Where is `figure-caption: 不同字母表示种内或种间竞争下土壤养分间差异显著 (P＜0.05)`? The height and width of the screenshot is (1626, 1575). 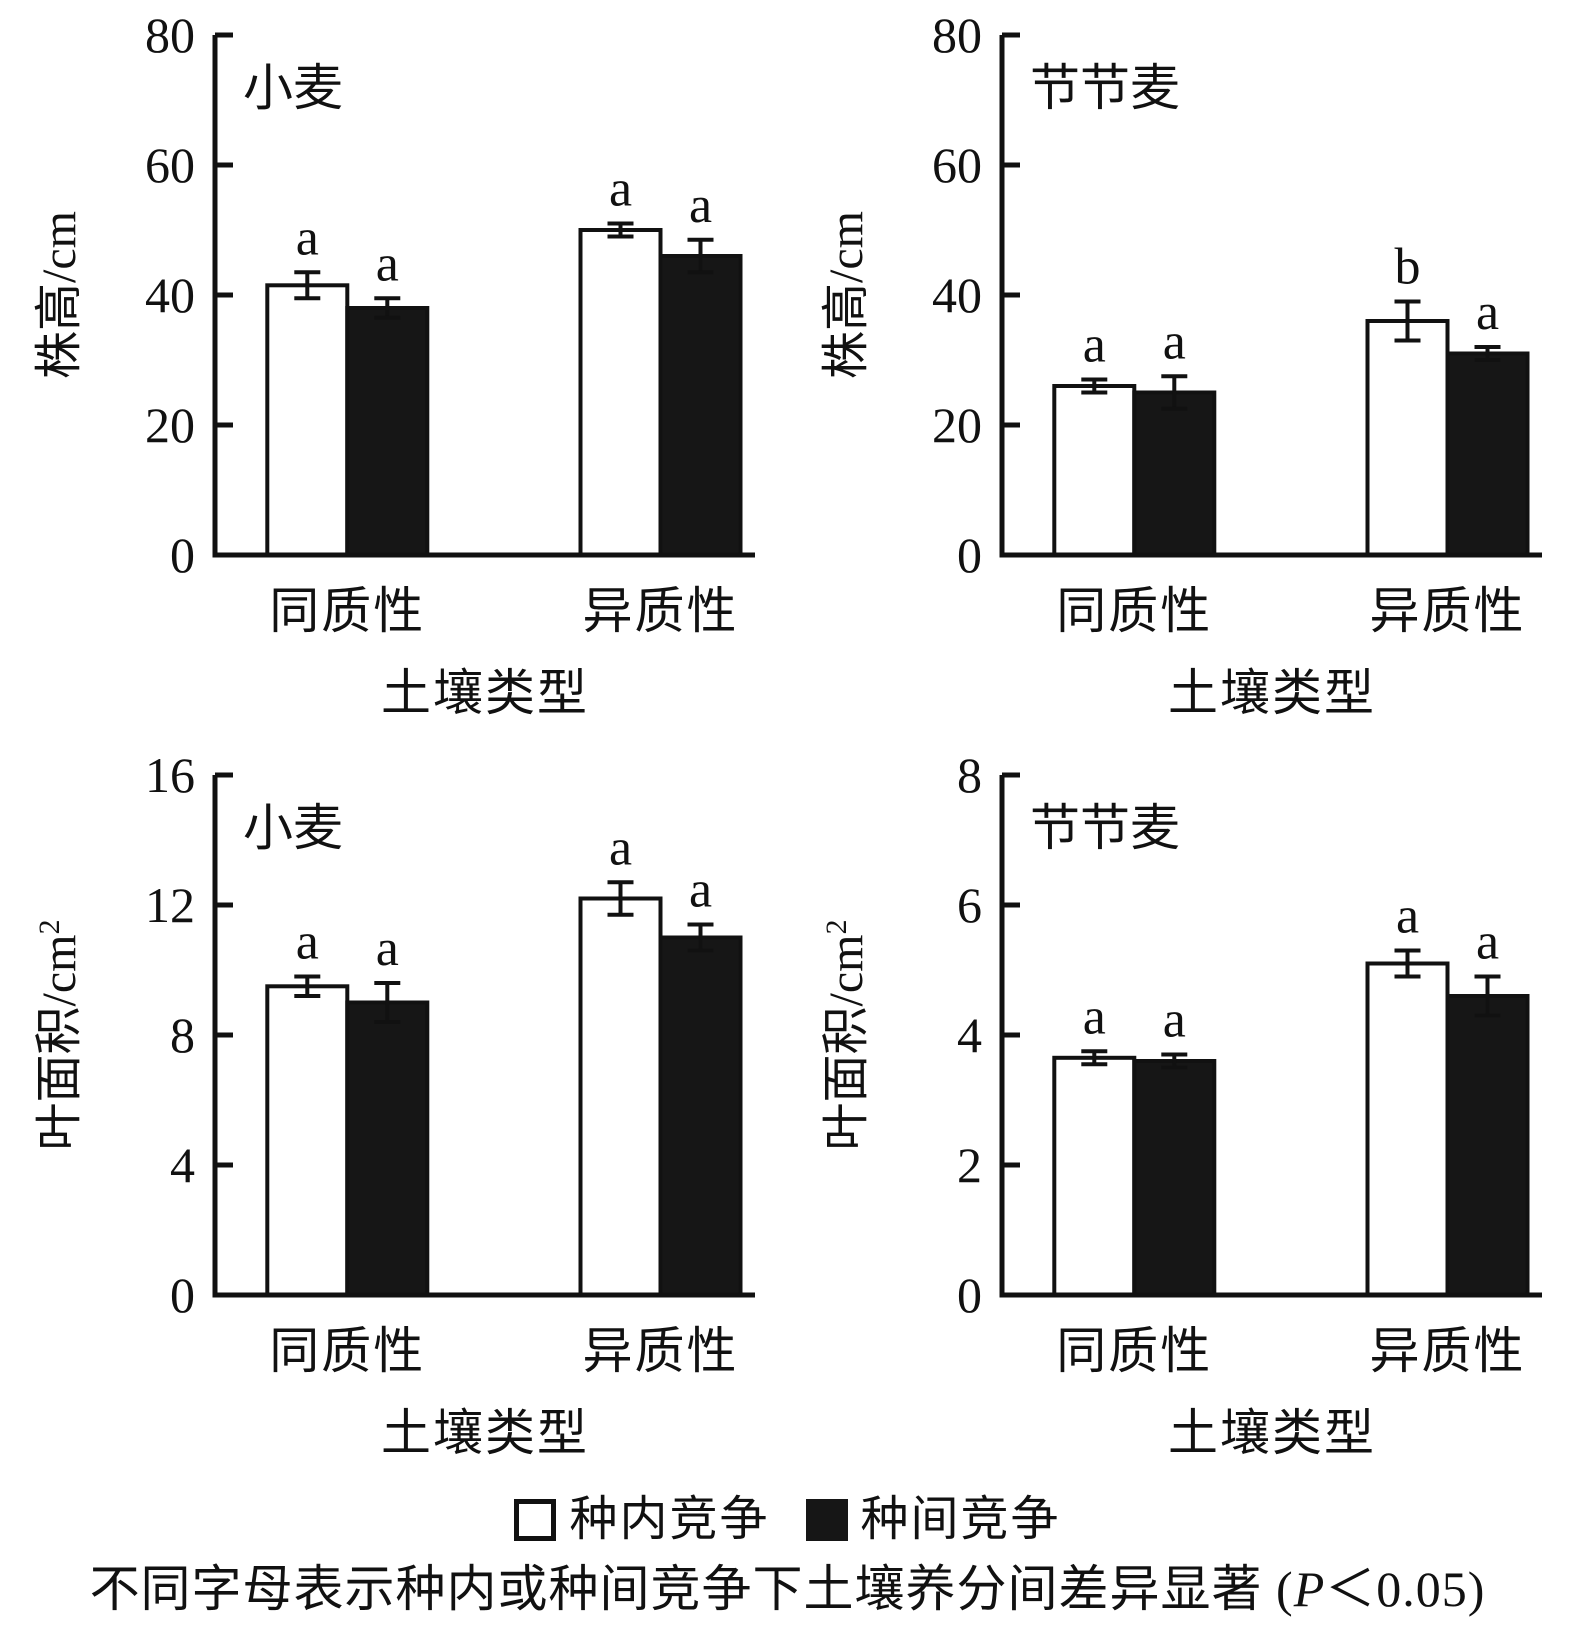
figure-caption: 不同字母表示种内或种间竞争下土壤养分间差异显著 (P＜0.05) is located at coordinates (787, 1593).